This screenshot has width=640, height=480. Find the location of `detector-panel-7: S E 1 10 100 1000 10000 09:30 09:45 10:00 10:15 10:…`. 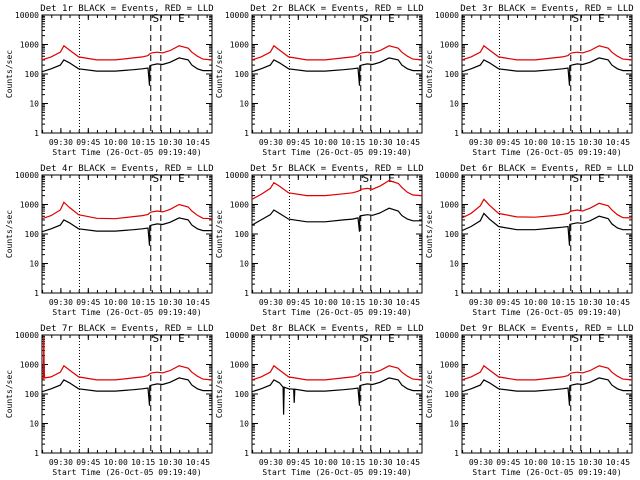

detector-panel-7: S E 1 10 100 1000 10000 09:30 09:45 10:00 10:15 10:… is located at coordinates (109, 400).